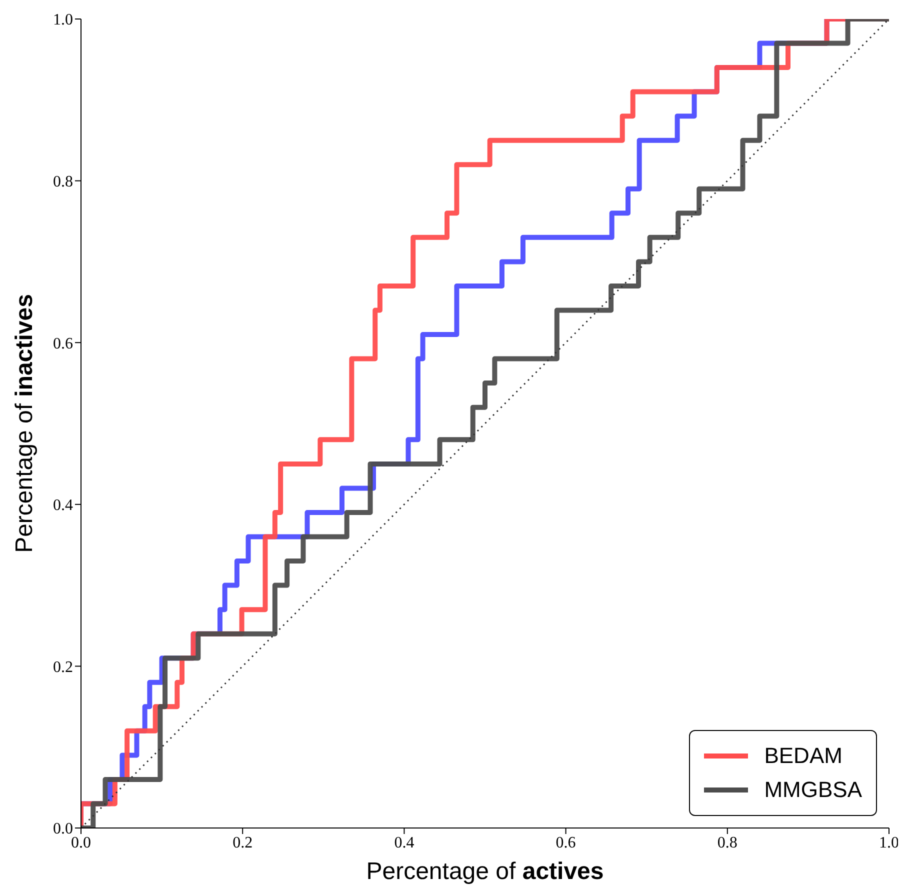  I want to click on x-tick-label: 0.8, so click(727, 843).